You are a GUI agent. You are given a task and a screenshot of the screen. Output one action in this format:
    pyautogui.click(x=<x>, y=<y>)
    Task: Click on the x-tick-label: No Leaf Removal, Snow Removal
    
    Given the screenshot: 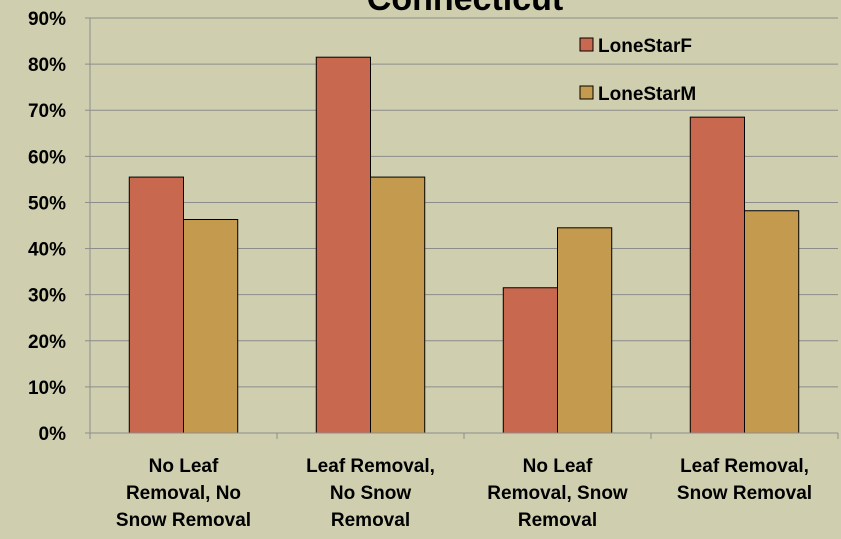 What is the action you would take?
    pyautogui.click(x=557, y=493)
    